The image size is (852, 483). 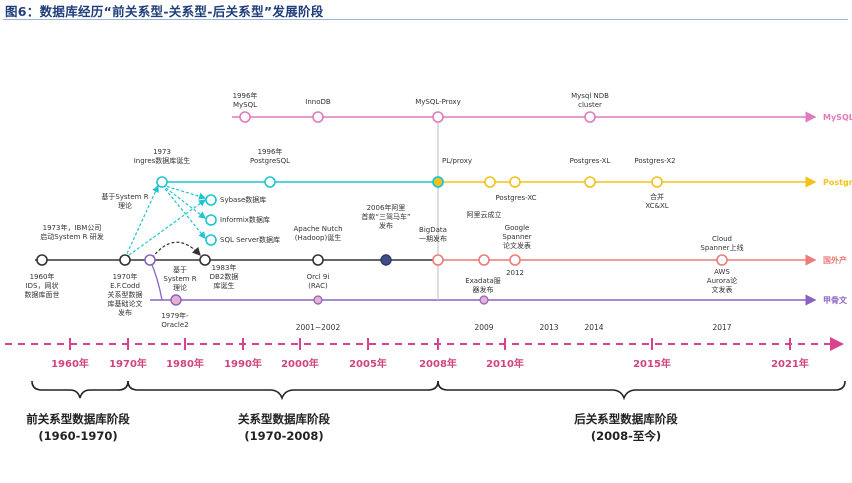 I want to click on db2-node, so click(x=205, y=260).